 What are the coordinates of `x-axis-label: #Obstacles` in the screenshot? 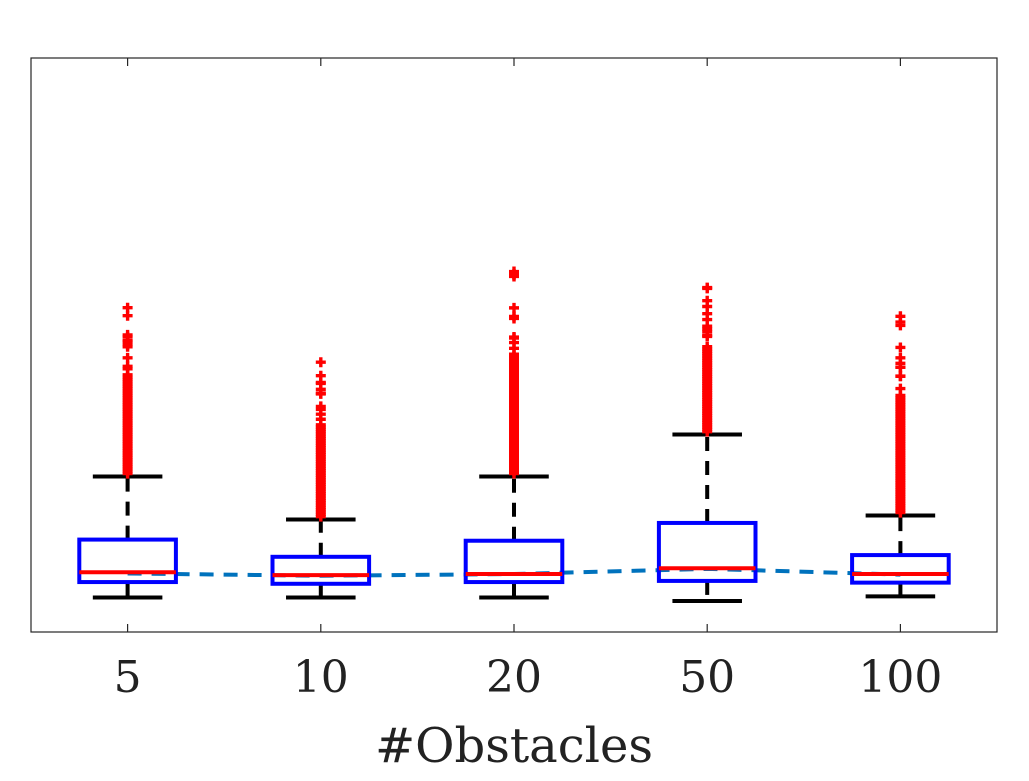 It's located at (514, 746).